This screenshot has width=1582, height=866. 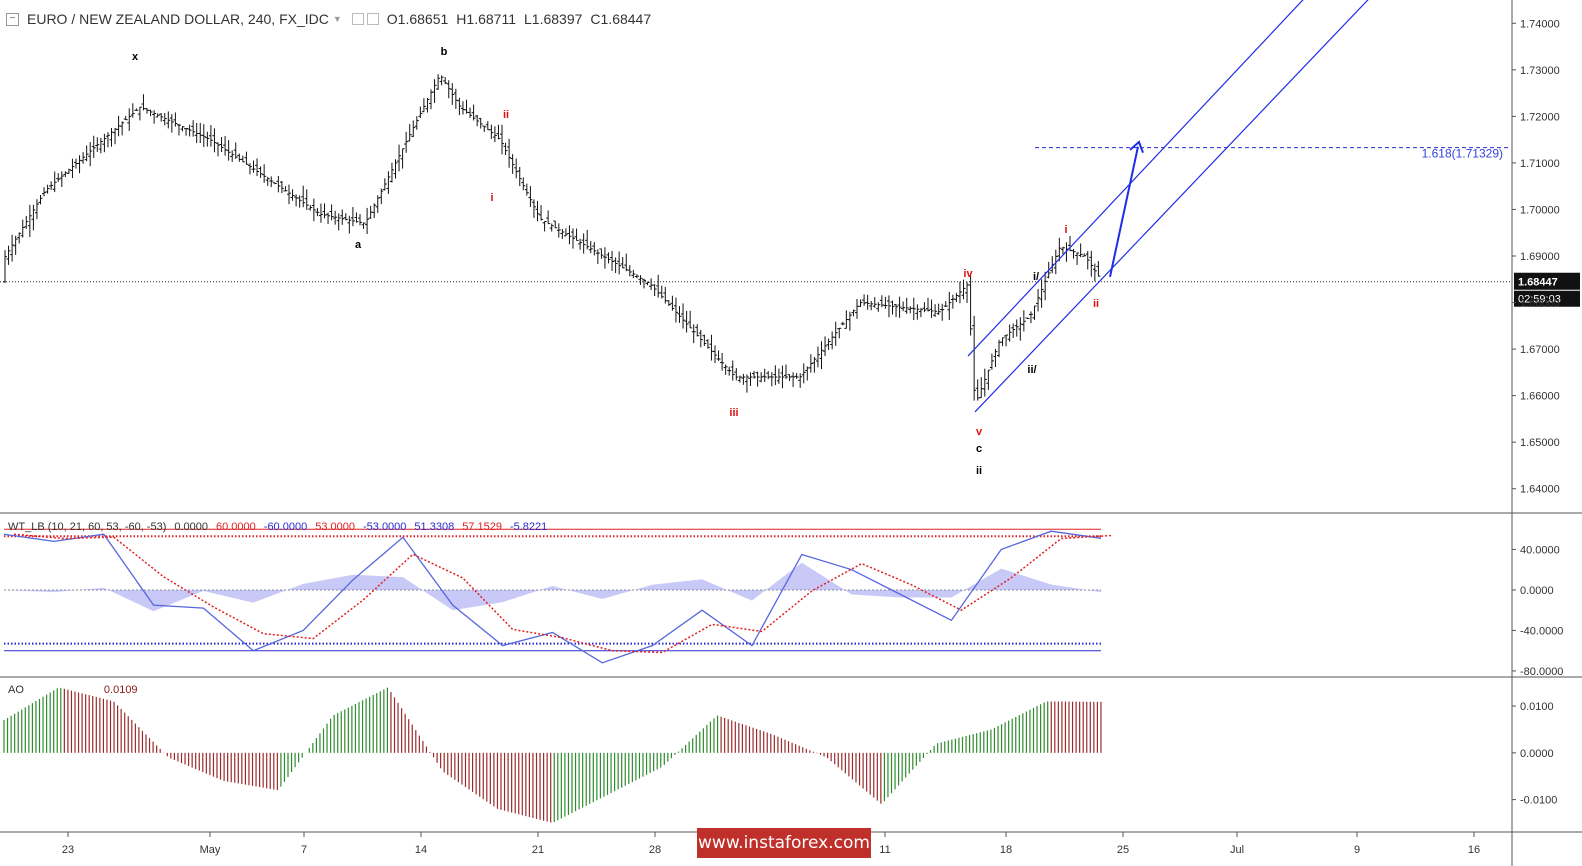 I want to click on wt-value-5: 51.3308, so click(x=434, y=527).